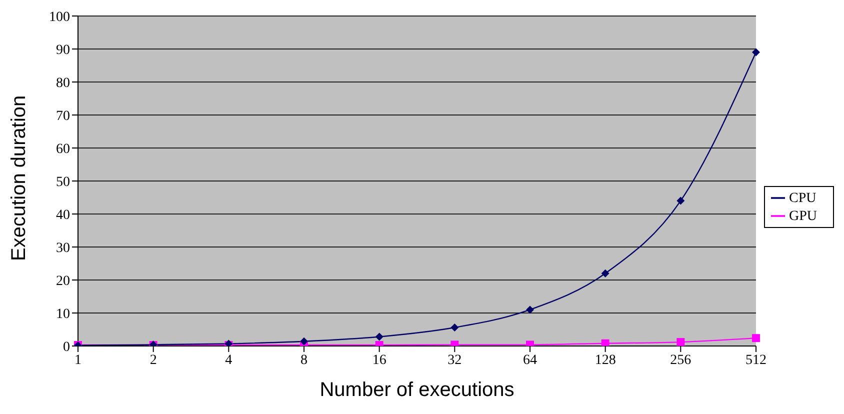 The height and width of the screenshot is (414, 844). What do you see at coordinates (63, 182) in the screenshot?
I see `y-tick-label: 50` at bounding box center [63, 182].